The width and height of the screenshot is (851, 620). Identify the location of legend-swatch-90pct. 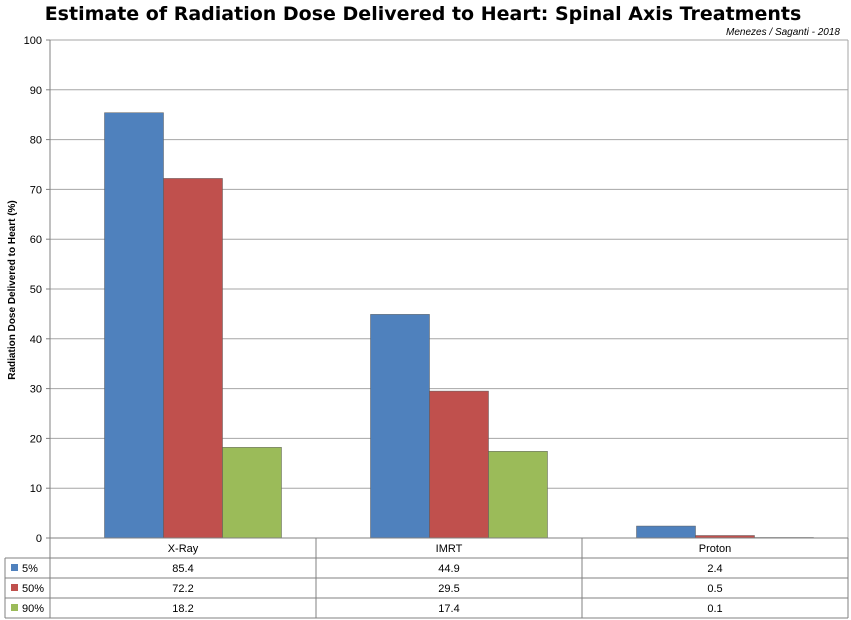
(14, 607).